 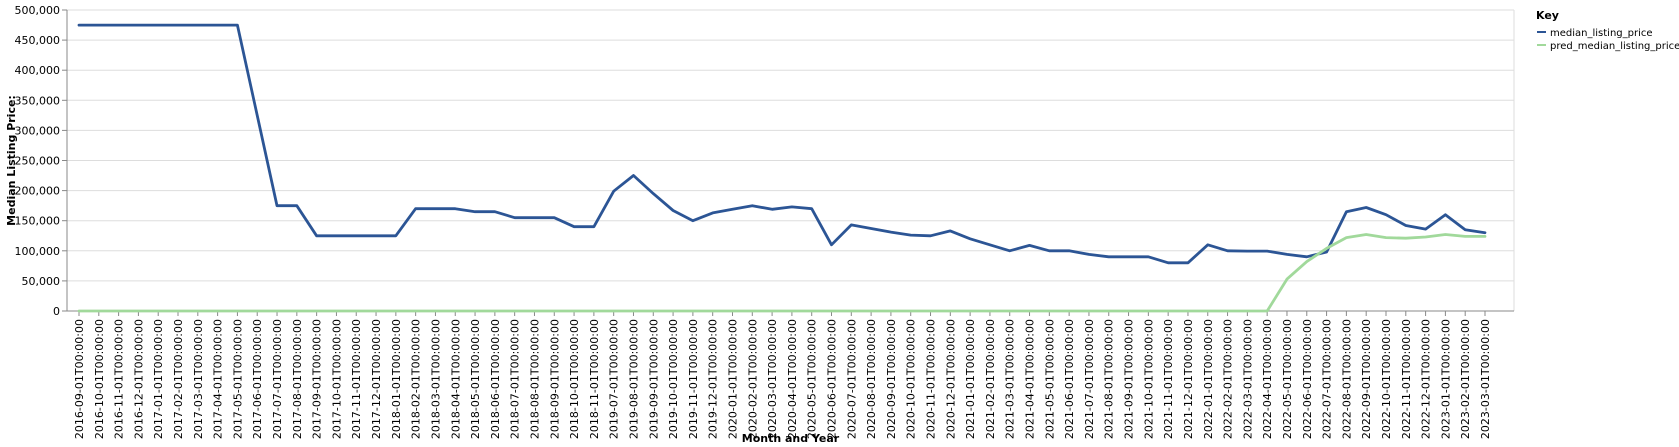 I want to click on y-tick-label: 100,000, so click(x=38, y=251).